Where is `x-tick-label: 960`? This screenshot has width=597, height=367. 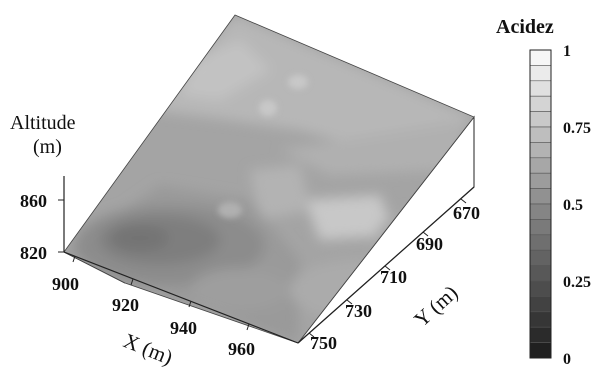
x-tick-label: 960 is located at coordinates (241, 349).